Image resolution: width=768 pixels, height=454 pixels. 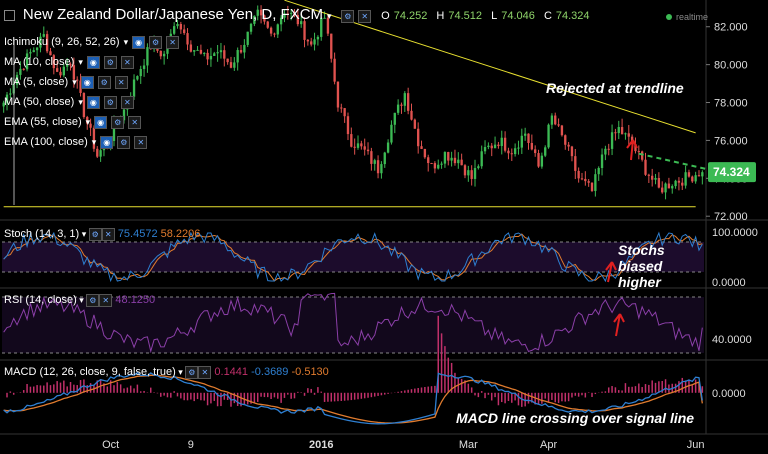 I want to click on rsi-tick-label: 40.0000, so click(x=732, y=340).